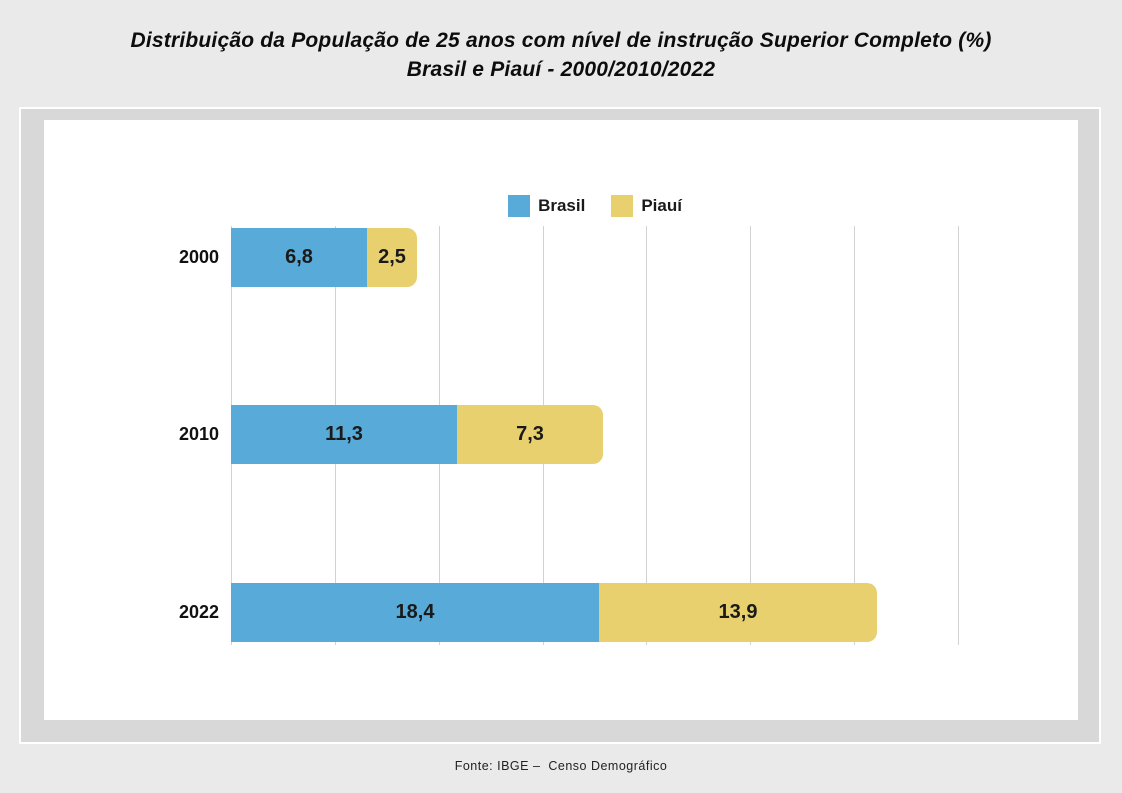 This screenshot has height=793, width=1122. I want to click on bar-segment-piaui-2010: 7,3, so click(530, 434).